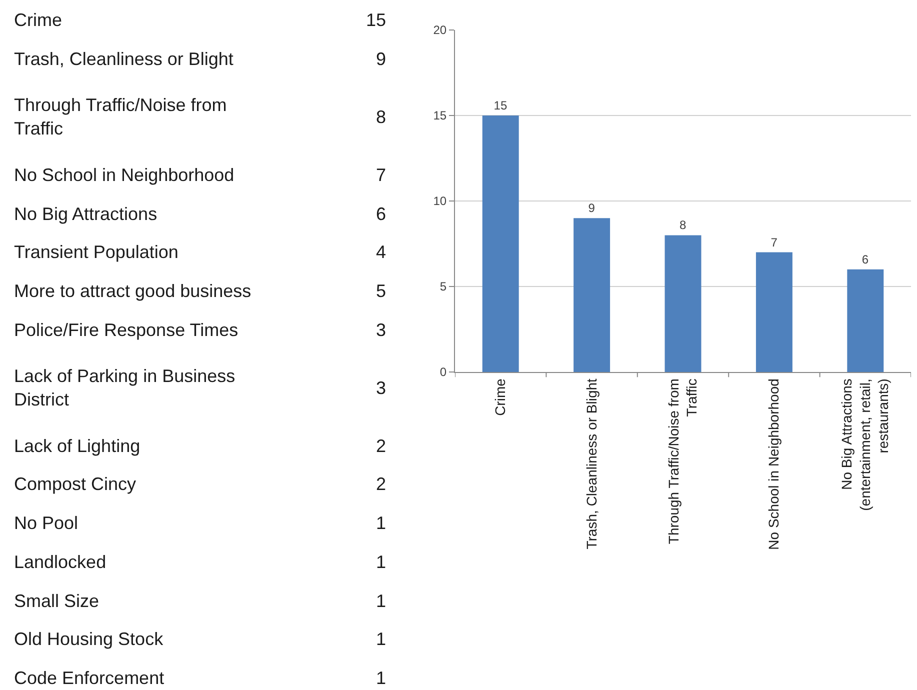 The image size is (917, 690). What do you see at coordinates (86, 214) in the screenshot?
I see `category-label: No Big Attractions` at bounding box center [86, 214].